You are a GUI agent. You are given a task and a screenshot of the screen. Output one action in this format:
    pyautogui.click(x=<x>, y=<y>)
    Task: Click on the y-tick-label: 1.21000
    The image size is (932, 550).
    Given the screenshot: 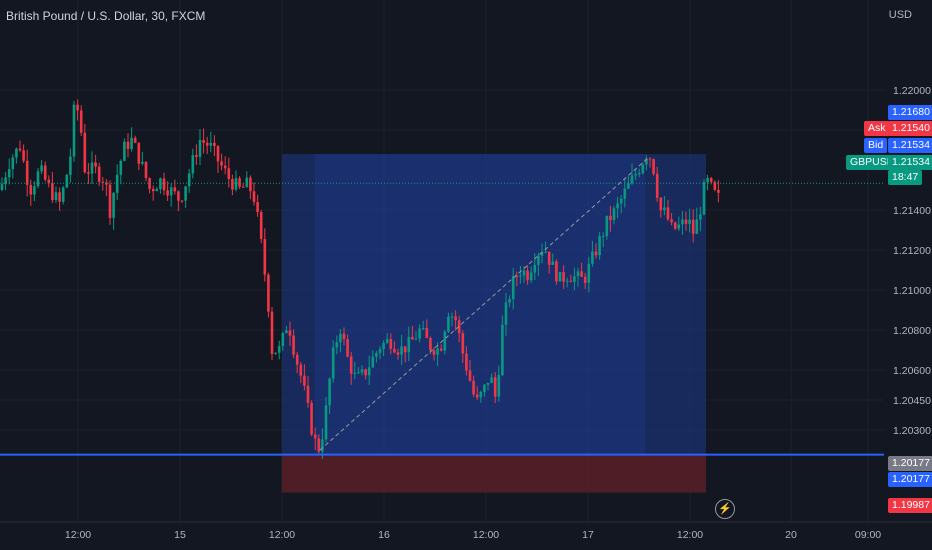 What is the action you would take?
    pyautogui.click(x=912, y=291)
    